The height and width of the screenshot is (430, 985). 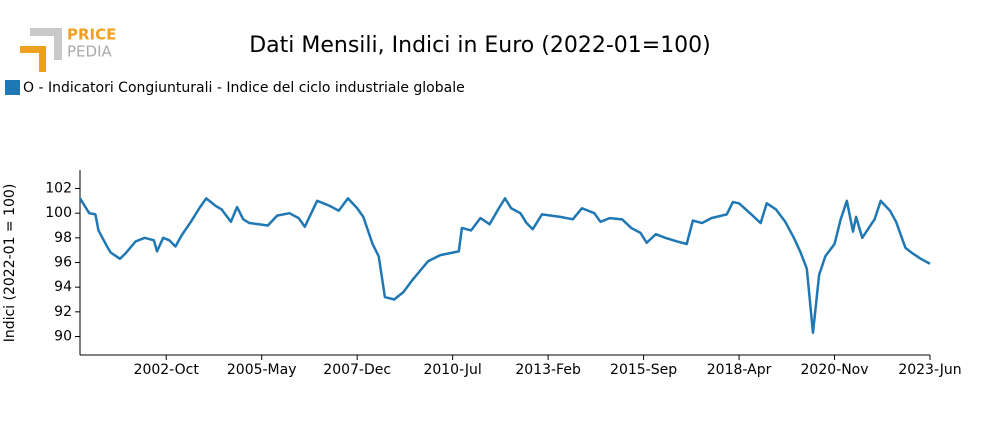 I want to click on y-tick-label: 100, so click(x=58, y=213).